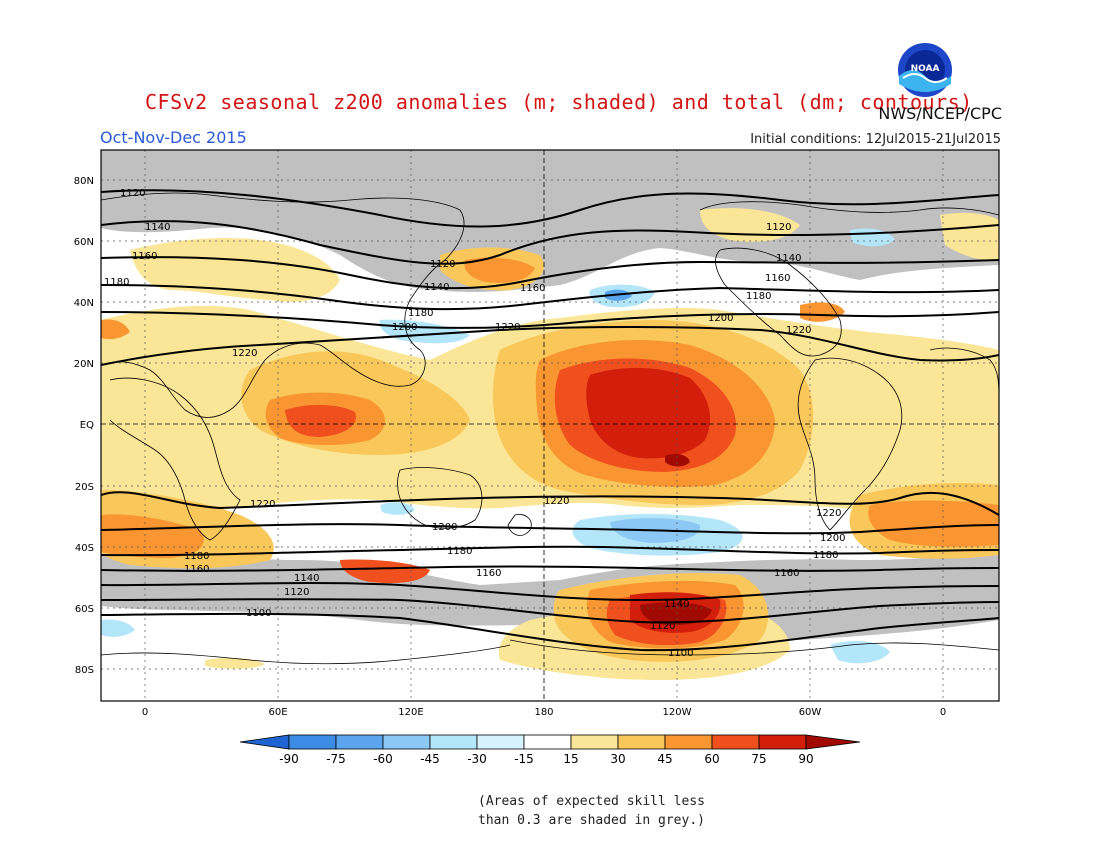  I want to click on lat-label: 60N, so click(84, 242).